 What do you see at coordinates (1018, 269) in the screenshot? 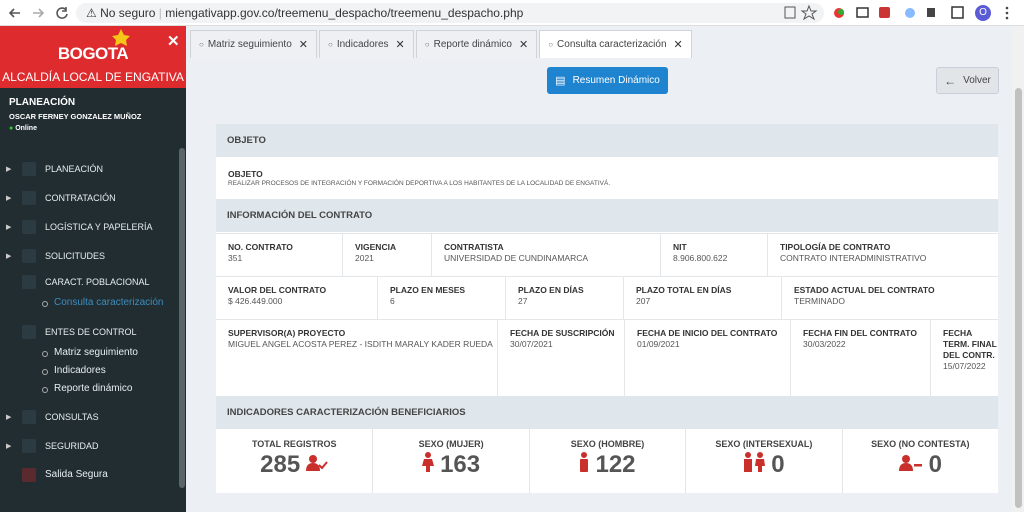
I see `page-scrollbar` at bounding box center [1018, 269].